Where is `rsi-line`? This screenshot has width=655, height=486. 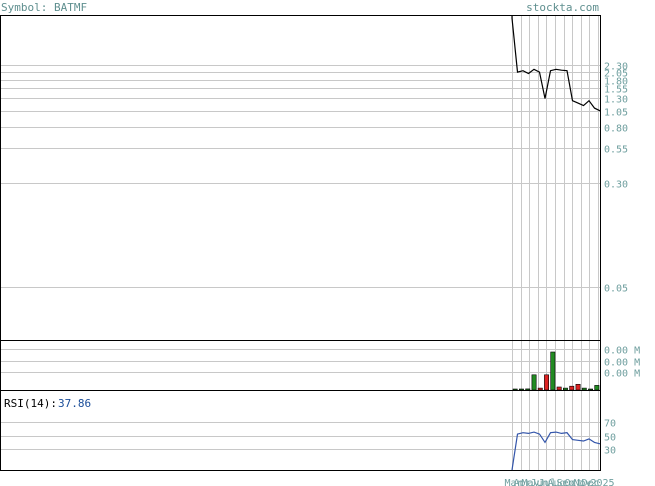 rsi-line is located at coordinates (556, 451).